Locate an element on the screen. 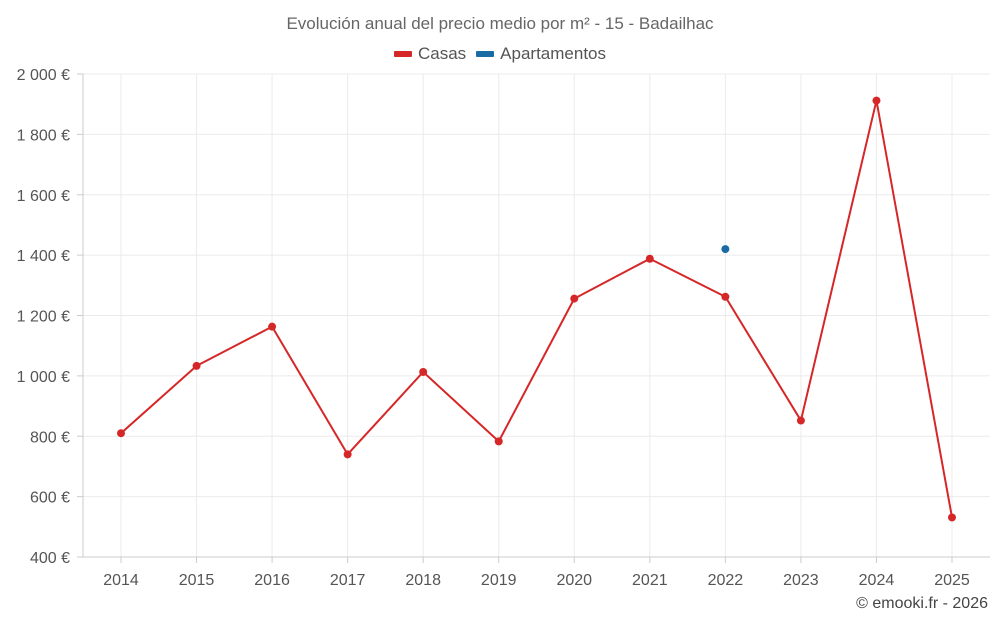 The image size is (1000, 625). y-tick-label: 2 000 € is located at coordinates (43, 75).